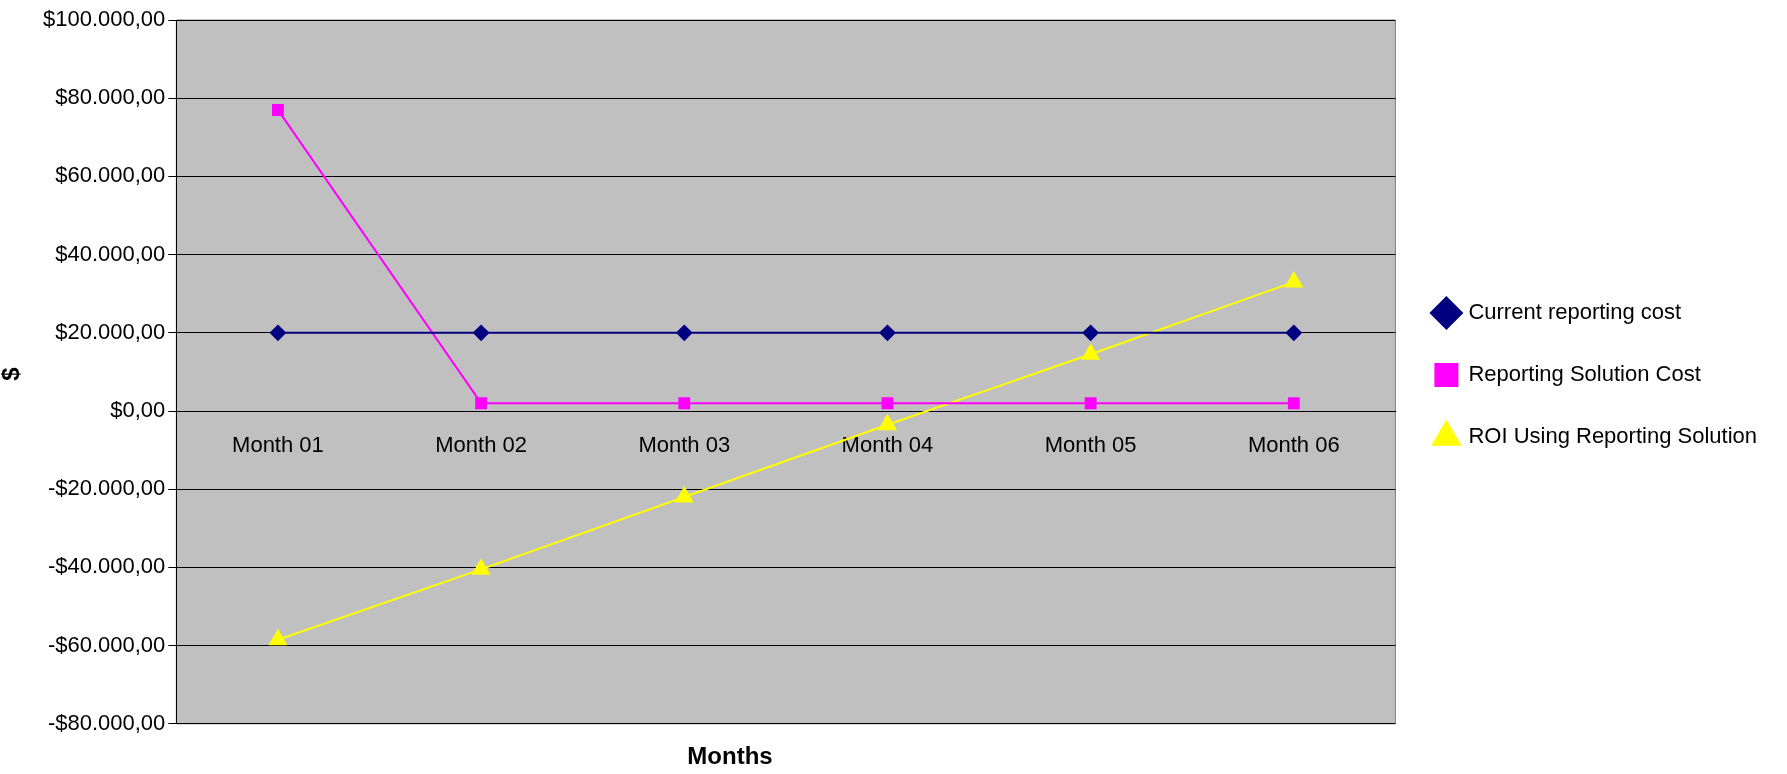 The width and height of the screenshot is (1787, 774). Describe the element at coordinates (481, 445) in the screenshot. I see `x-tick-label: Month 02` at that location.